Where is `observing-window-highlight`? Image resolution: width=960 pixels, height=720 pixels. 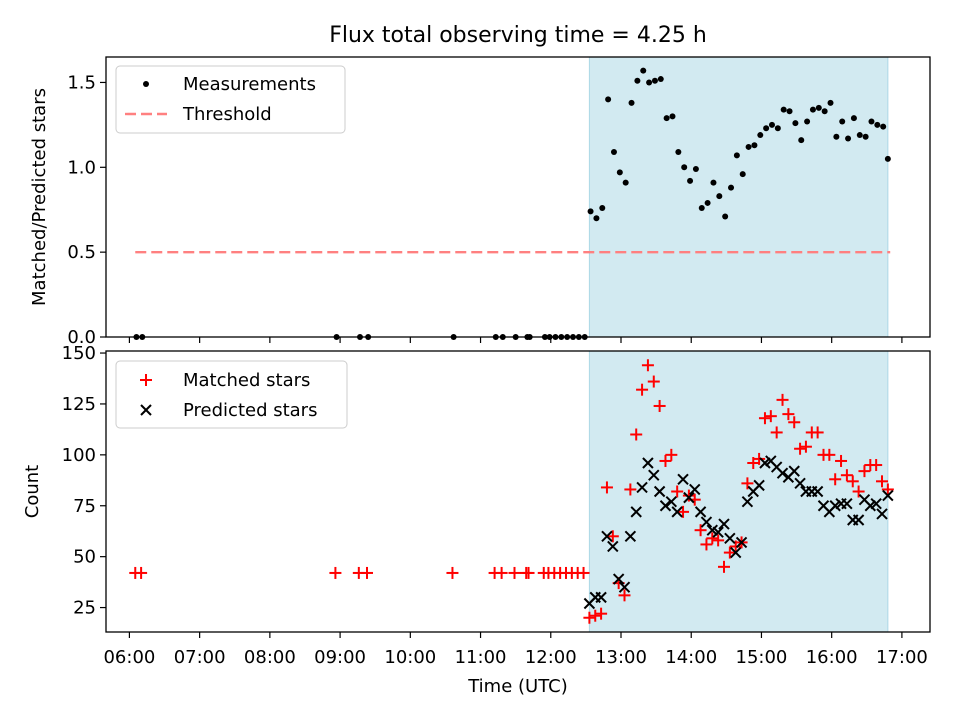 observing-window-highlight is located at coordinates (738, 197).